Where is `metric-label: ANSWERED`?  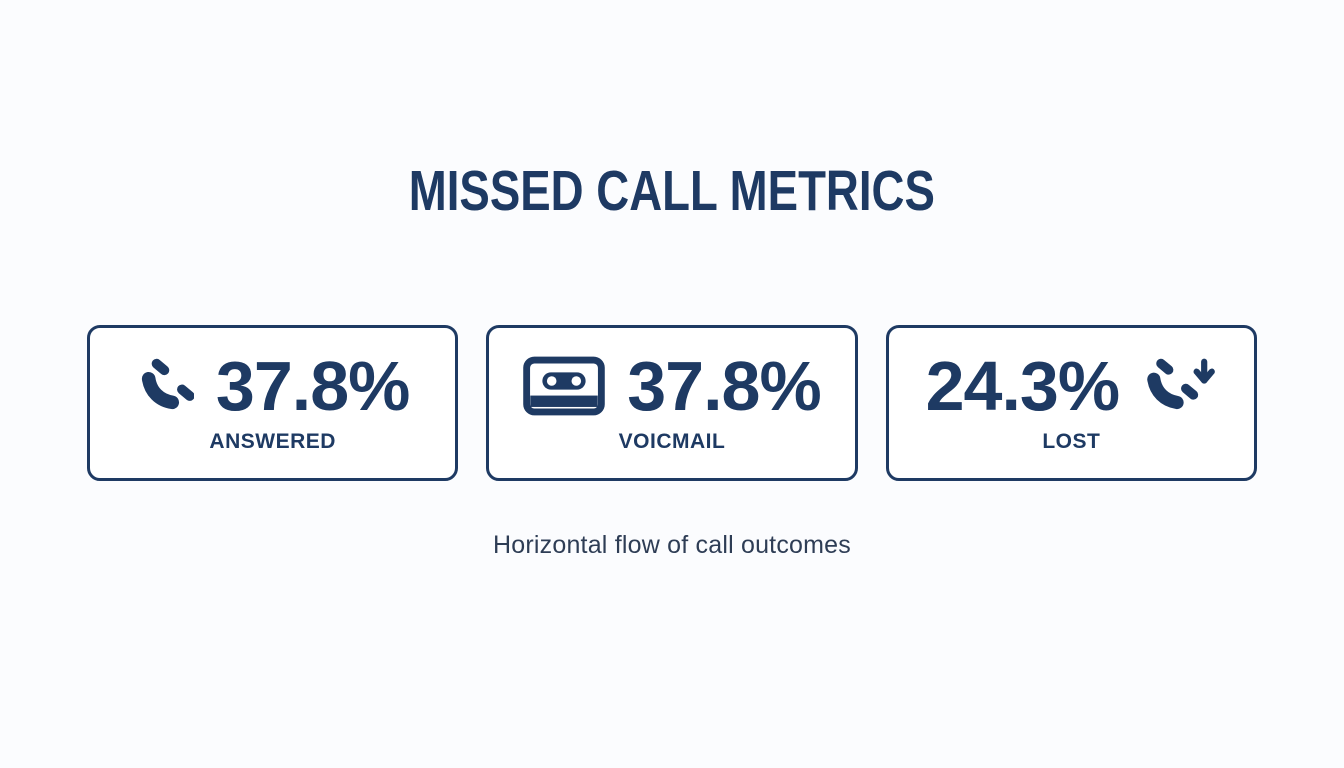
metric-label: ANSWERED is located at coordinates (272, 442).